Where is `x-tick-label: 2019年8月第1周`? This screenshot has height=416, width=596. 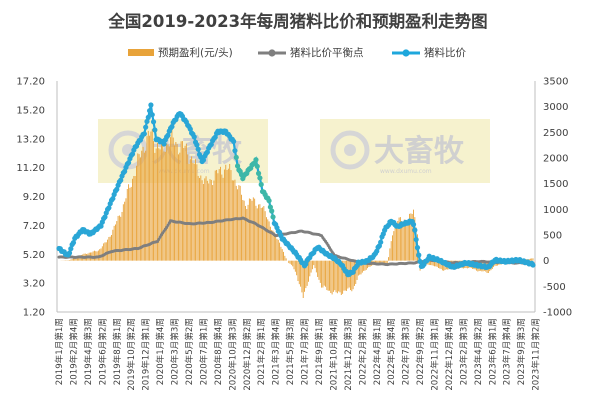 x-tick-label: 2019年8月第1周 is located at coordinates (117, 351).